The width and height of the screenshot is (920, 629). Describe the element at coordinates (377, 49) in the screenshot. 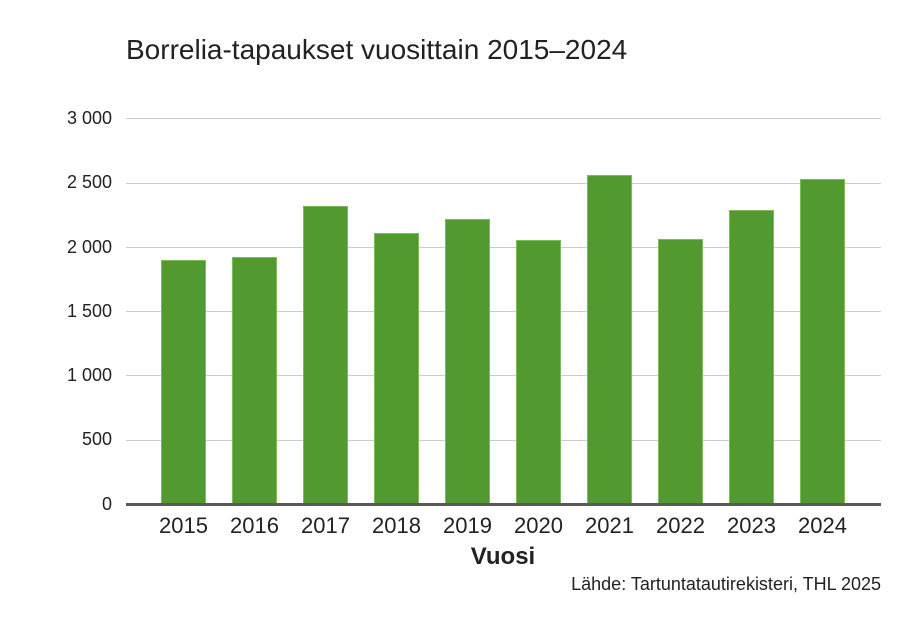

I see `chart-title: Borrelia-tapaukset vuosittain 2015–2024` at that location.